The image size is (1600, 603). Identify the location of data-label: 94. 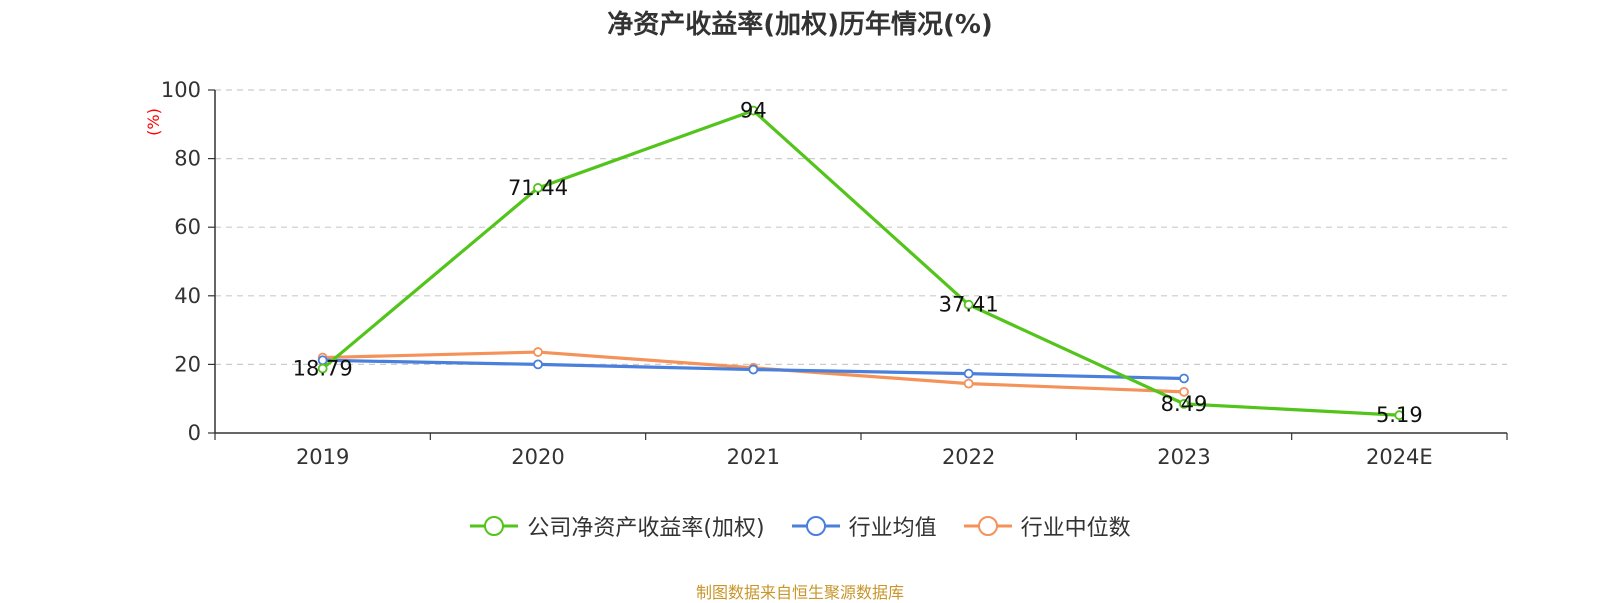
(753, 111).